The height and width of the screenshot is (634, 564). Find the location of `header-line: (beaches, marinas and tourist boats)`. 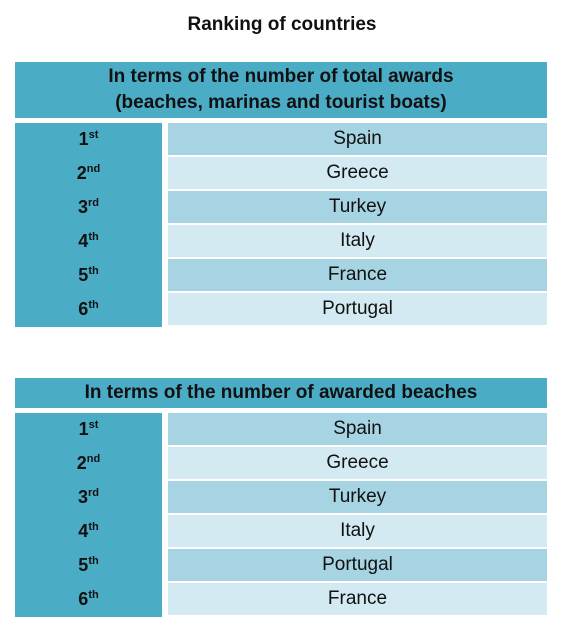

header-line: (beaches, marinas and tourist boats) is located at coordinates (281, 102).